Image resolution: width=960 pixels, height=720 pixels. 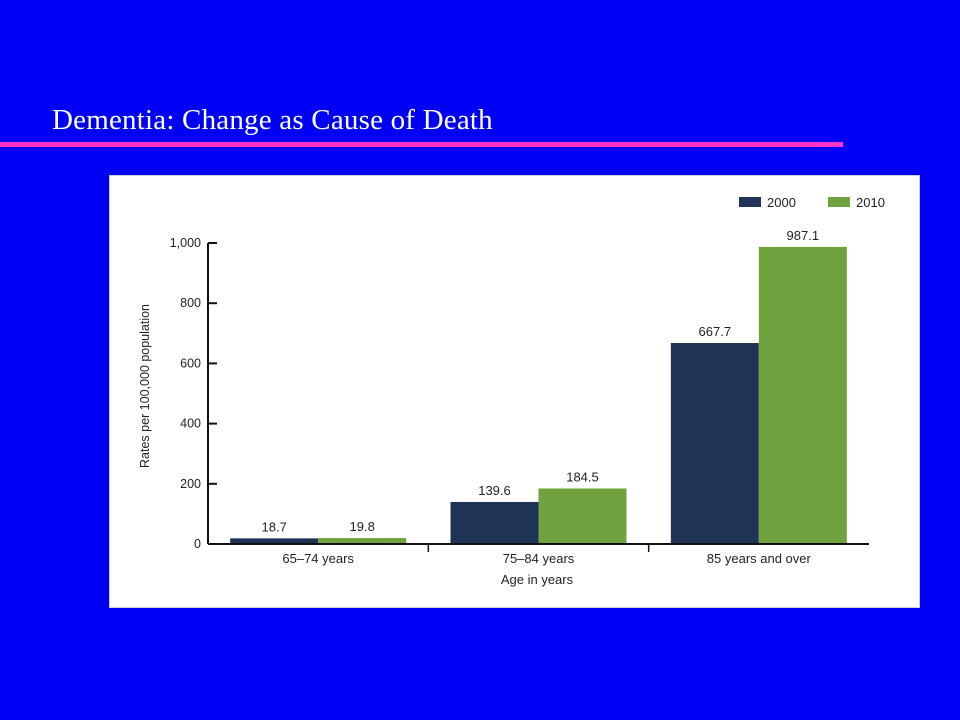 What do you see at coordinates (582, 476) in the screenshot?
I see `bar-value-label: 184.5` at bounding box center [582, 476].